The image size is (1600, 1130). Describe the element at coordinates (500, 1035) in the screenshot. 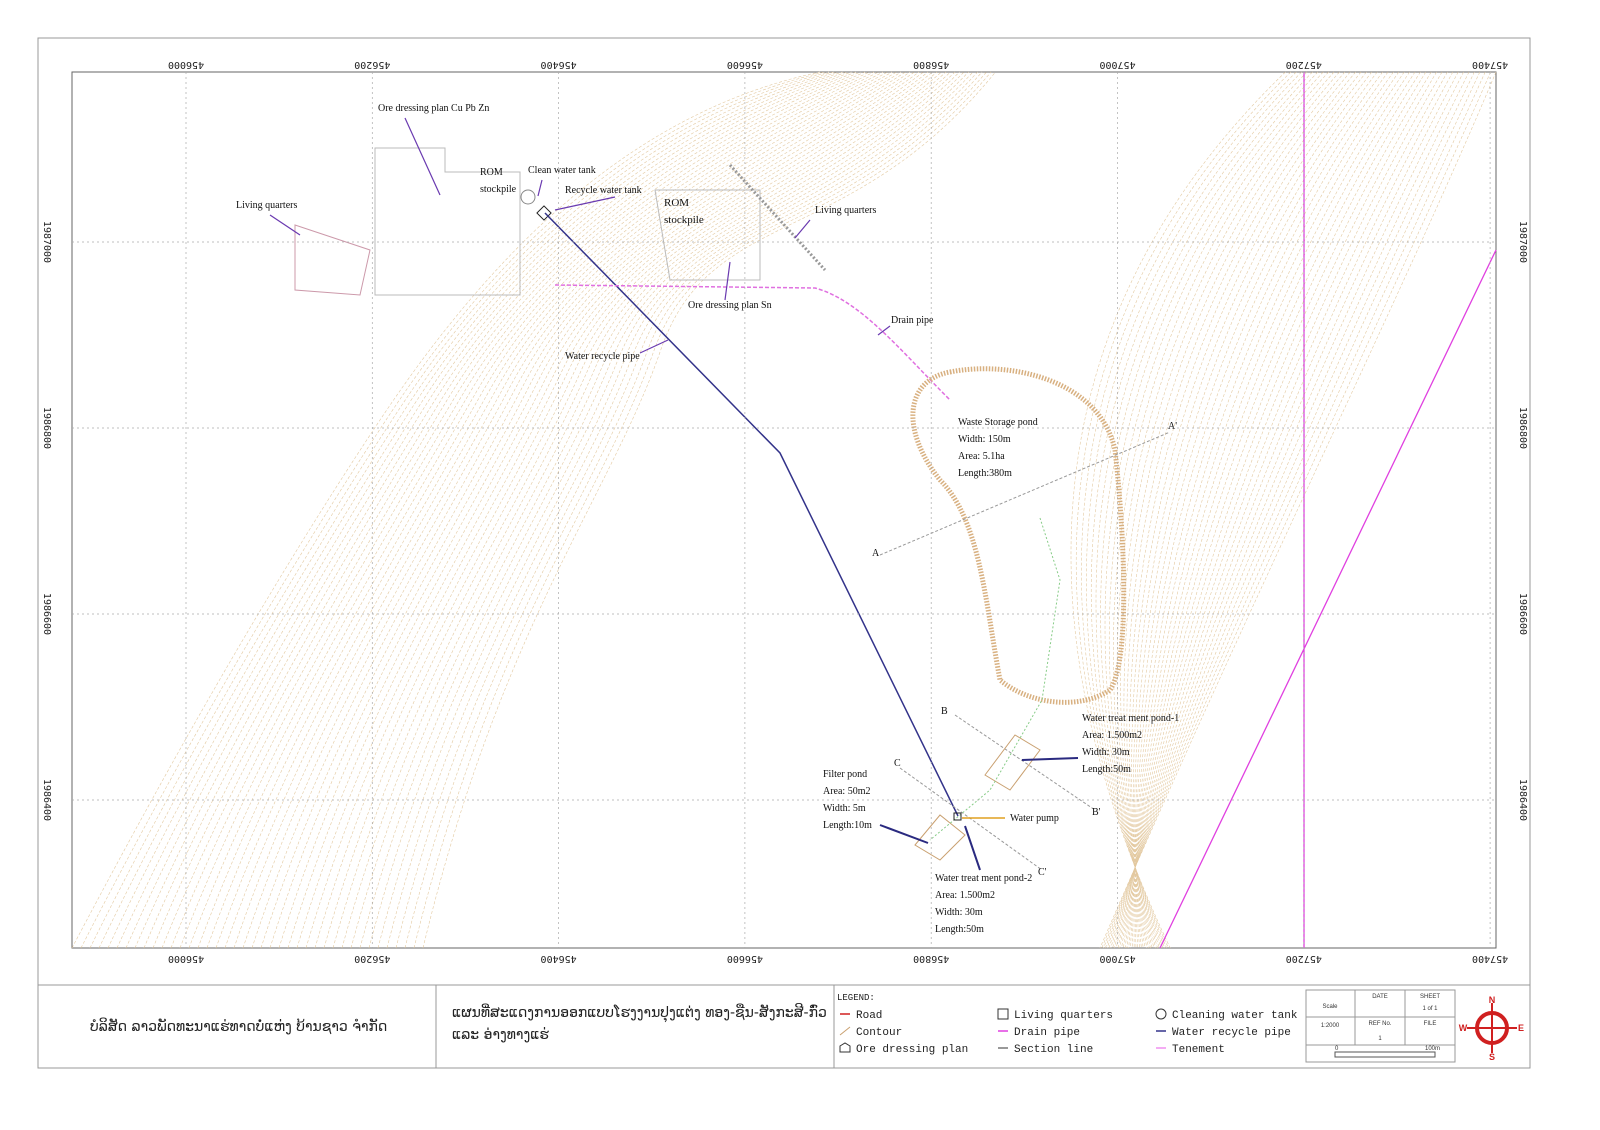

I see `drawing-title: ແລະ ອ່າງທາງແຮ່` at that location.